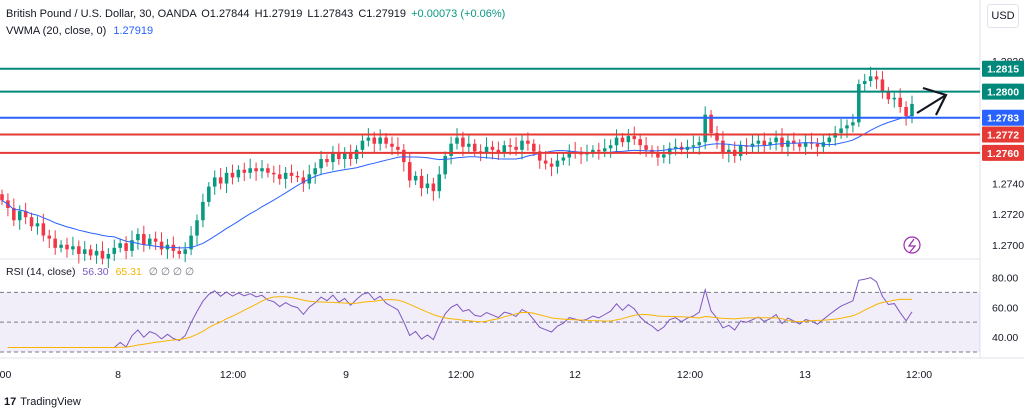  What do you see at coordinates (56, 31) in the screenshot?
I see `indicator-name: VWMA (20, close, 0)` at bounding box center [56, 31].